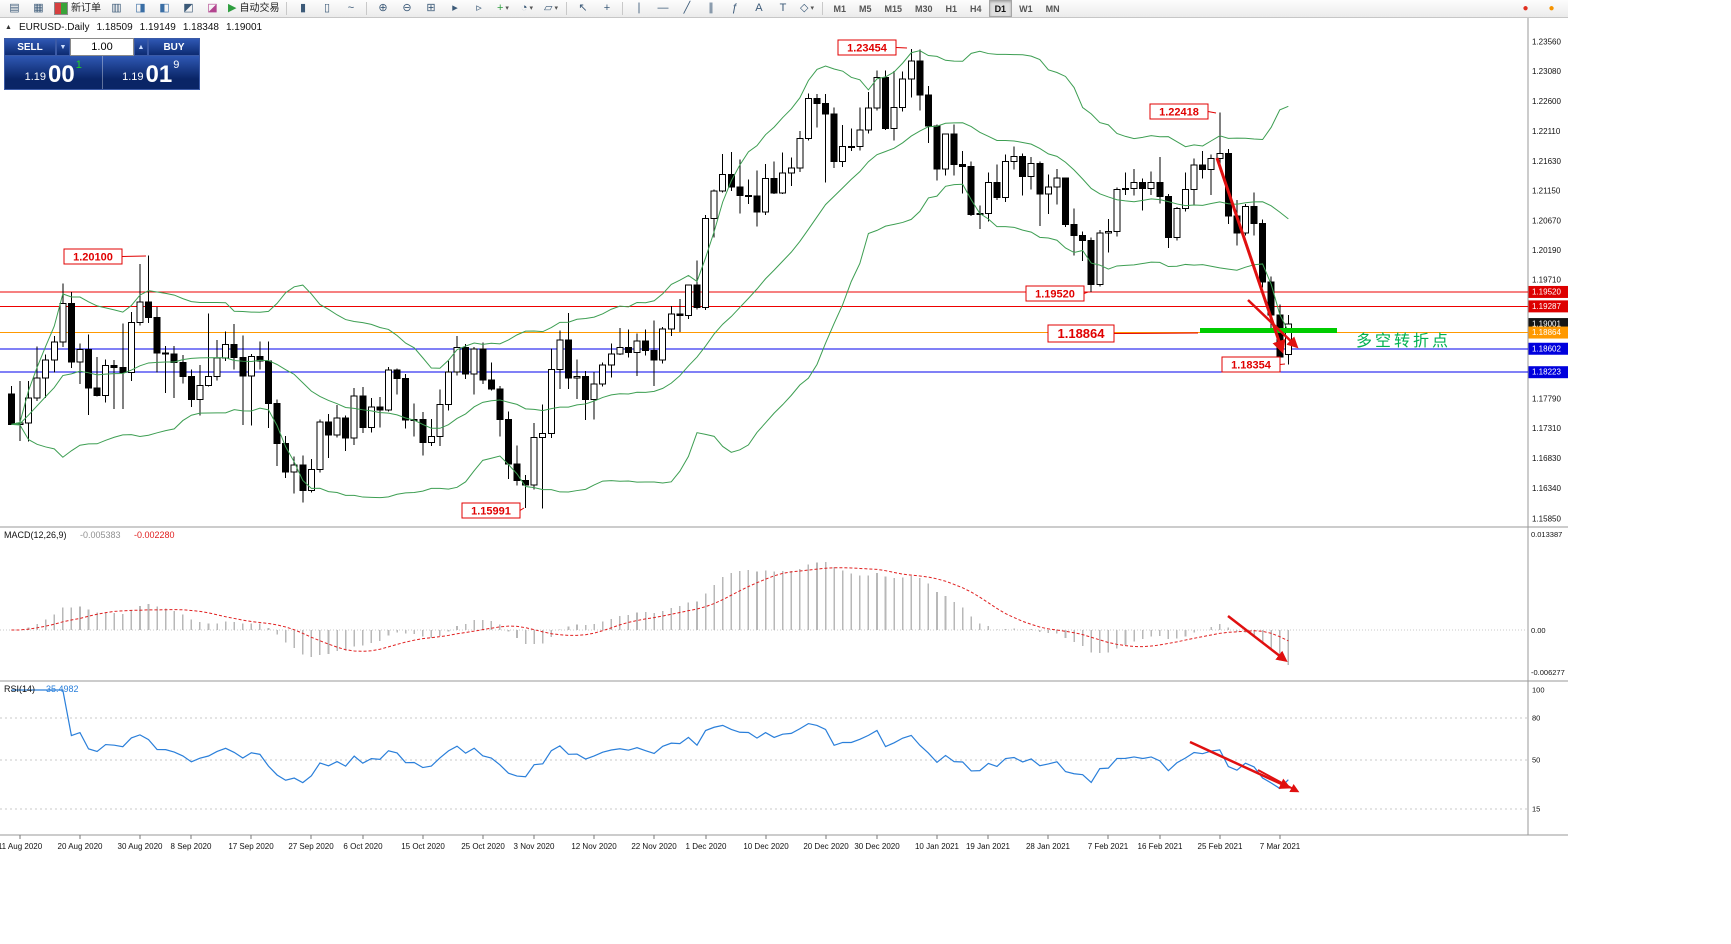 This screenshot has height=944, width=1731. What do you see at coordinates (606, 9) in the screenshot?
I see `crosshair-icon: +` at bounding box center [606, 9].